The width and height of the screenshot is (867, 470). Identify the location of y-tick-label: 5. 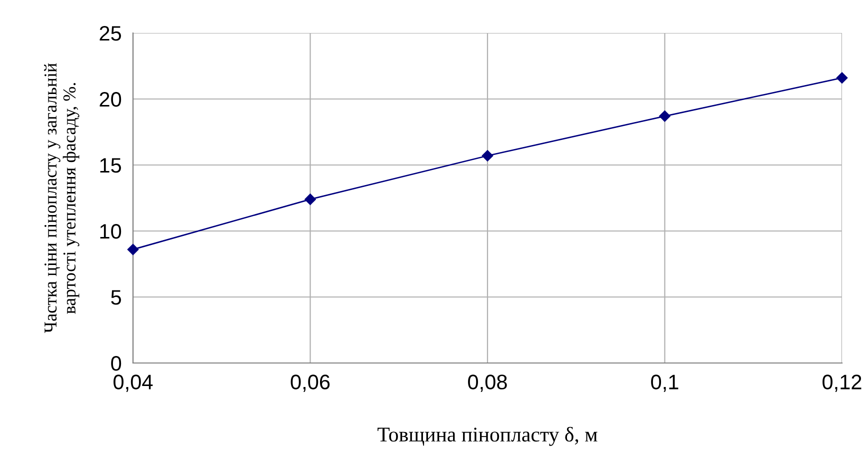
(116, 297).